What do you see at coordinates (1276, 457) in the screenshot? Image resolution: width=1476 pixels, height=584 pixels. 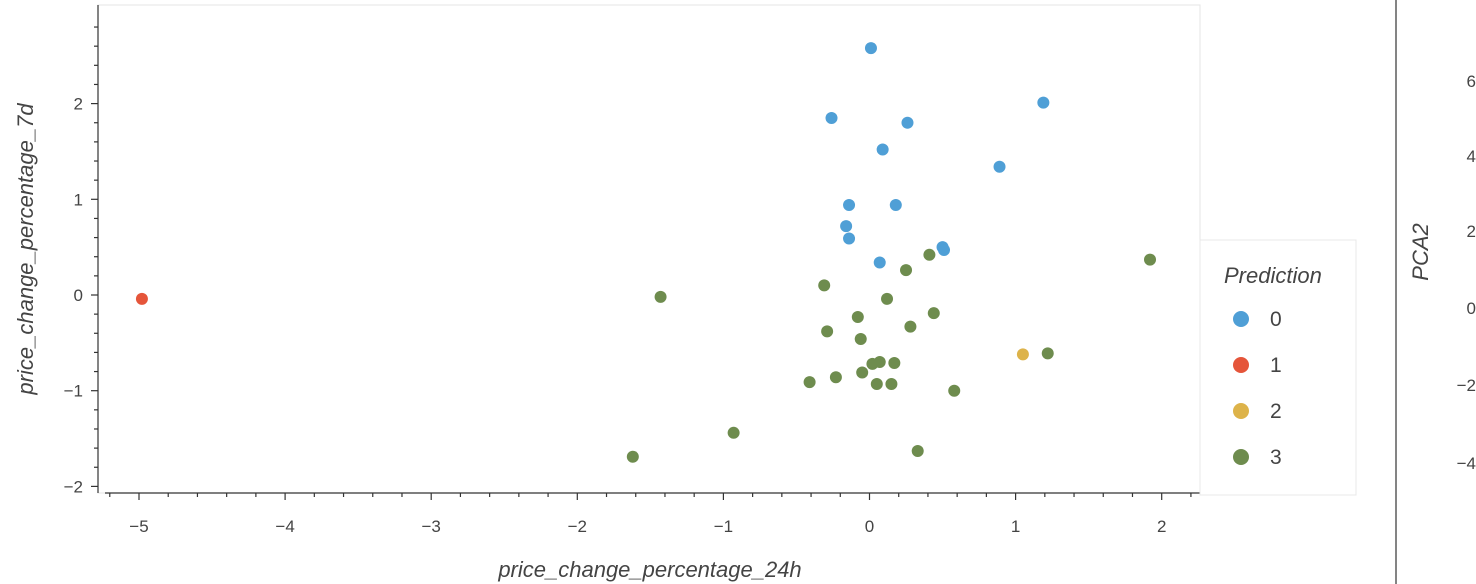 I see `legend-label-3: 3` at bounding box center [1276, 457].